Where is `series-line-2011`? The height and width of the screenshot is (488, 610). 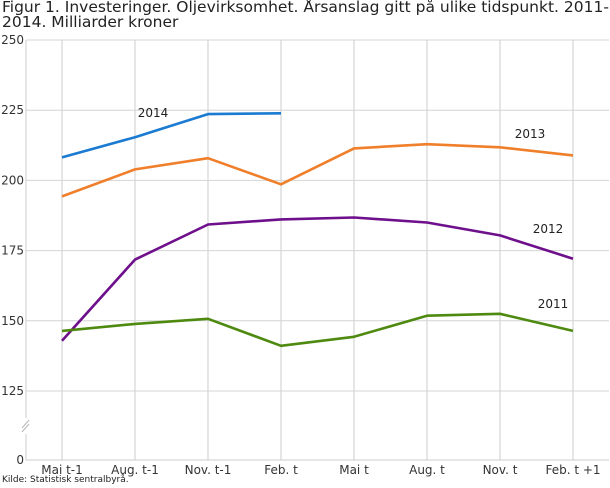
series-line-2011 is located at coordinates (317, 330).